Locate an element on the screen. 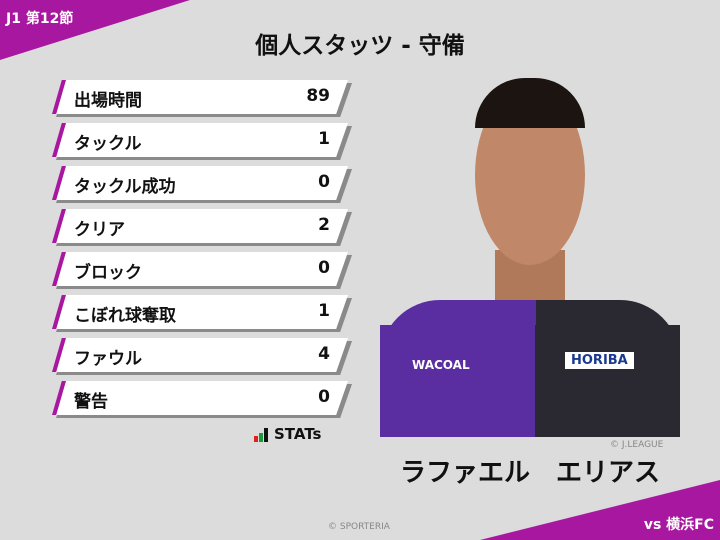  stat-label: クリア is located at coordinates (99, 230).